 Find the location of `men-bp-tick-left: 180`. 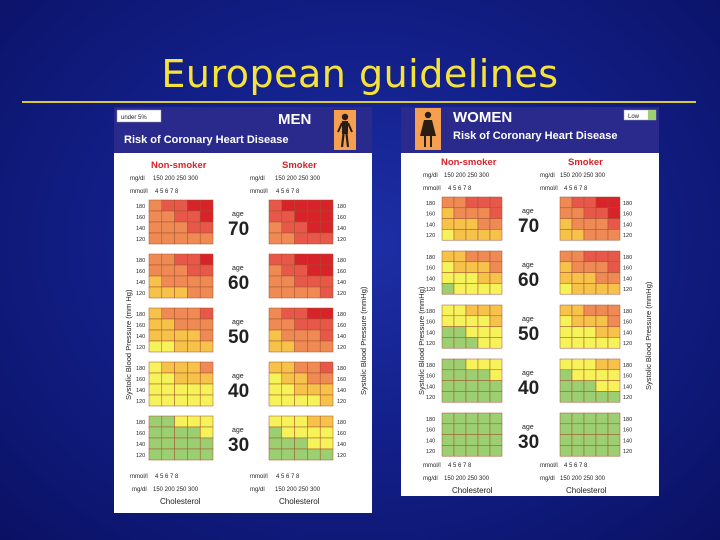

men-bp-tick-left: 180 is located at coordinates (140, 423).